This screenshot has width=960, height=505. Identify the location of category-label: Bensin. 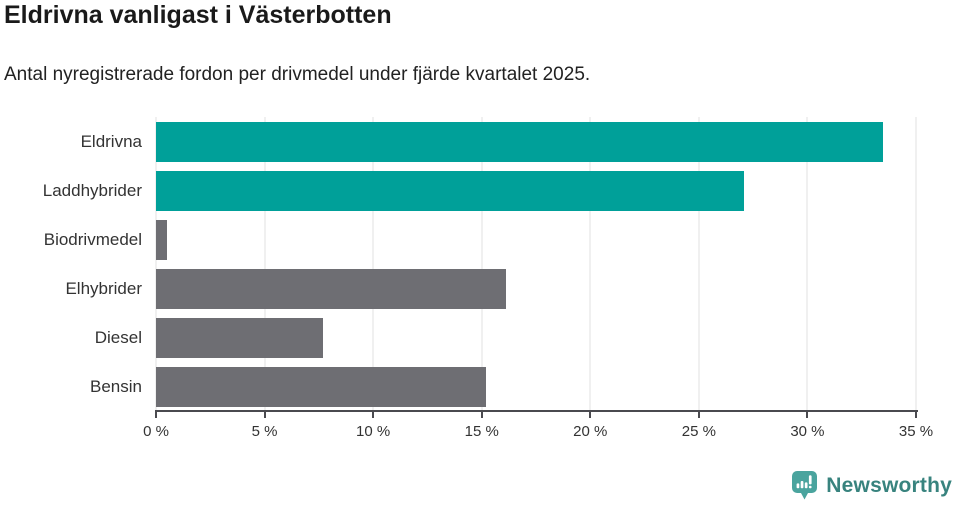
(116, 387).